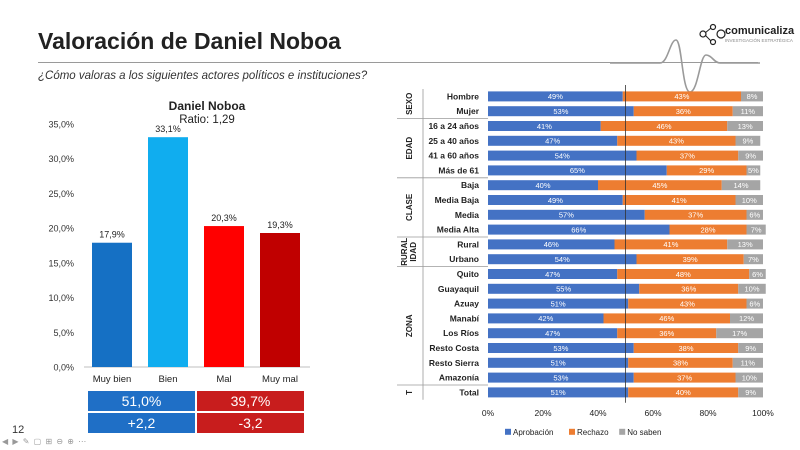 This screenshot has width=800, height=450. What do you see at coordinates (468, 274) in the screenshot?
I see `row-label: Quito` at bounding box center [468, 274].